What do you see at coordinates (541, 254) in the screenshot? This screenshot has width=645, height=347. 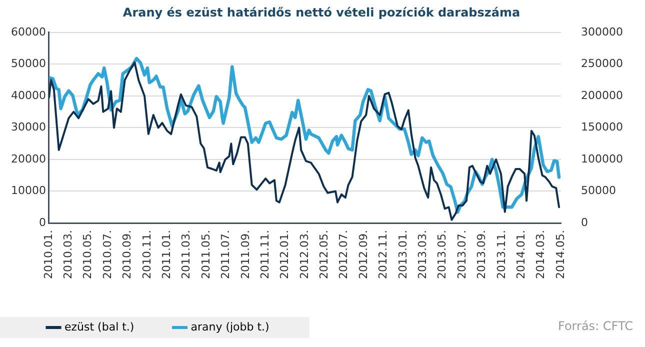 I see `x-tick-label: 2014.03.` at bounding box center [541, 254].